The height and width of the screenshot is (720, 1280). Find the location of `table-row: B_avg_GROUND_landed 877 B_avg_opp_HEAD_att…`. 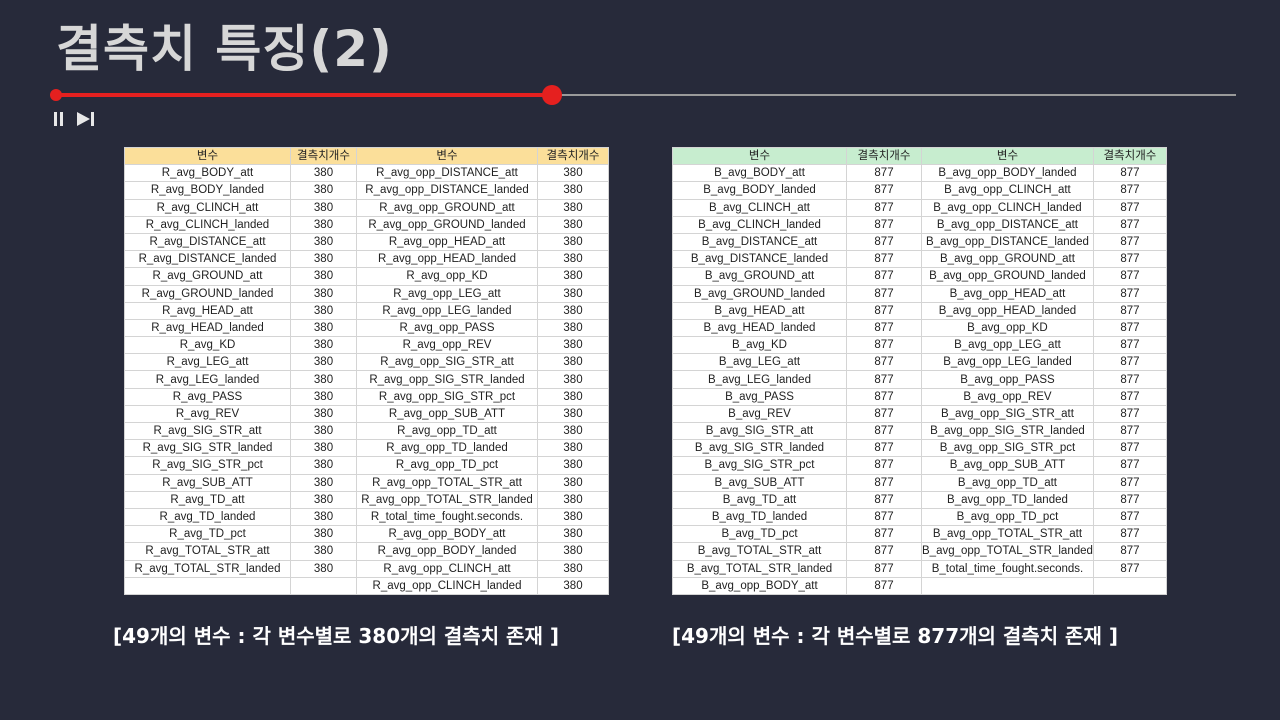

table-row: B_avg_GROUND_landed 877 B_avg_opp_HEAD_att… is located at coordinates (919, 293).